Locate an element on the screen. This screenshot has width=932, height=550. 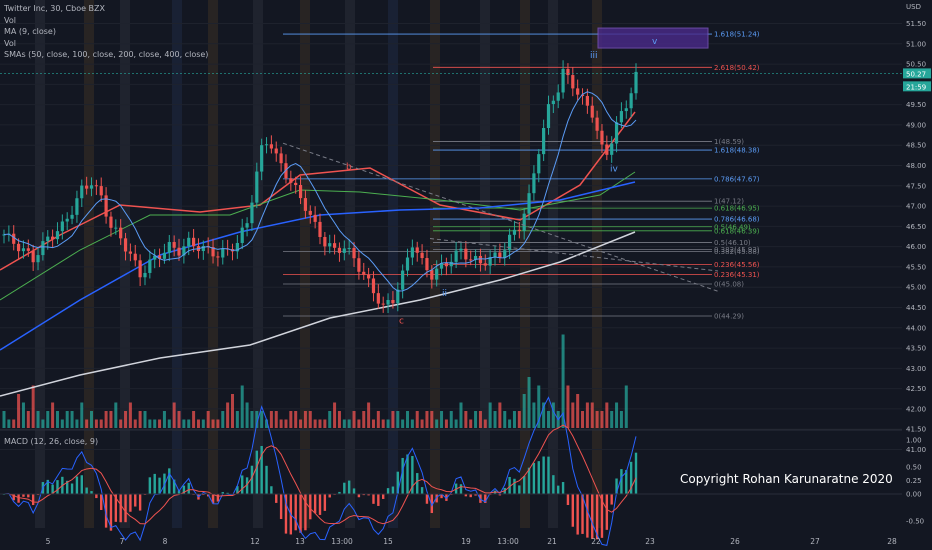
time-tick-4: 13 is located at coordinates (300, 541).